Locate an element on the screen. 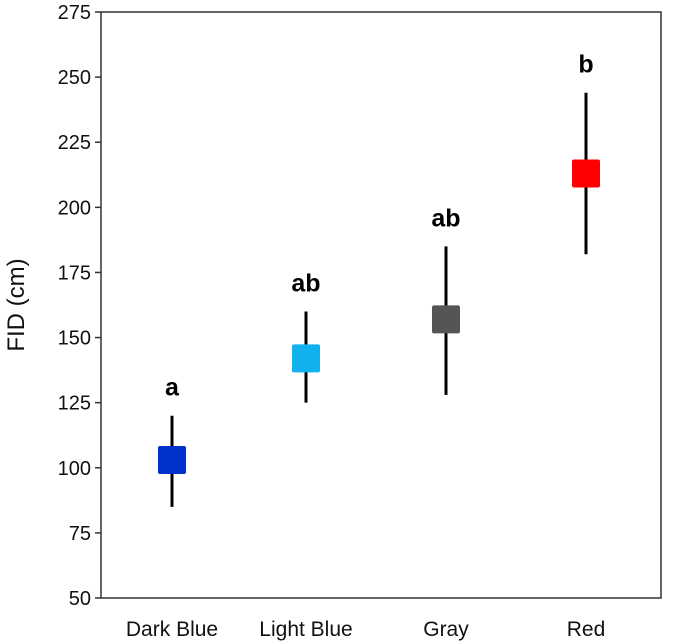 The image size is (675, 644). y-tick-label: 200 is located at coordinates (74, 208).